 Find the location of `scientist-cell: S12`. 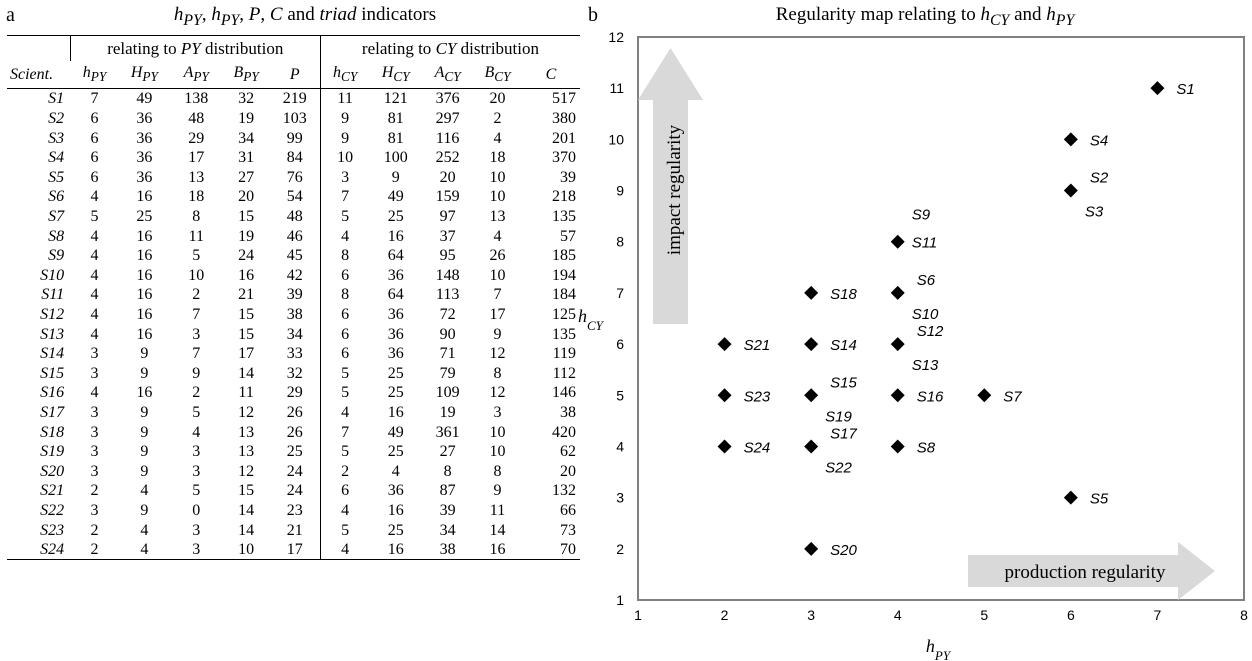

scientist-cell: S12 is located at coordinates (52, 315).